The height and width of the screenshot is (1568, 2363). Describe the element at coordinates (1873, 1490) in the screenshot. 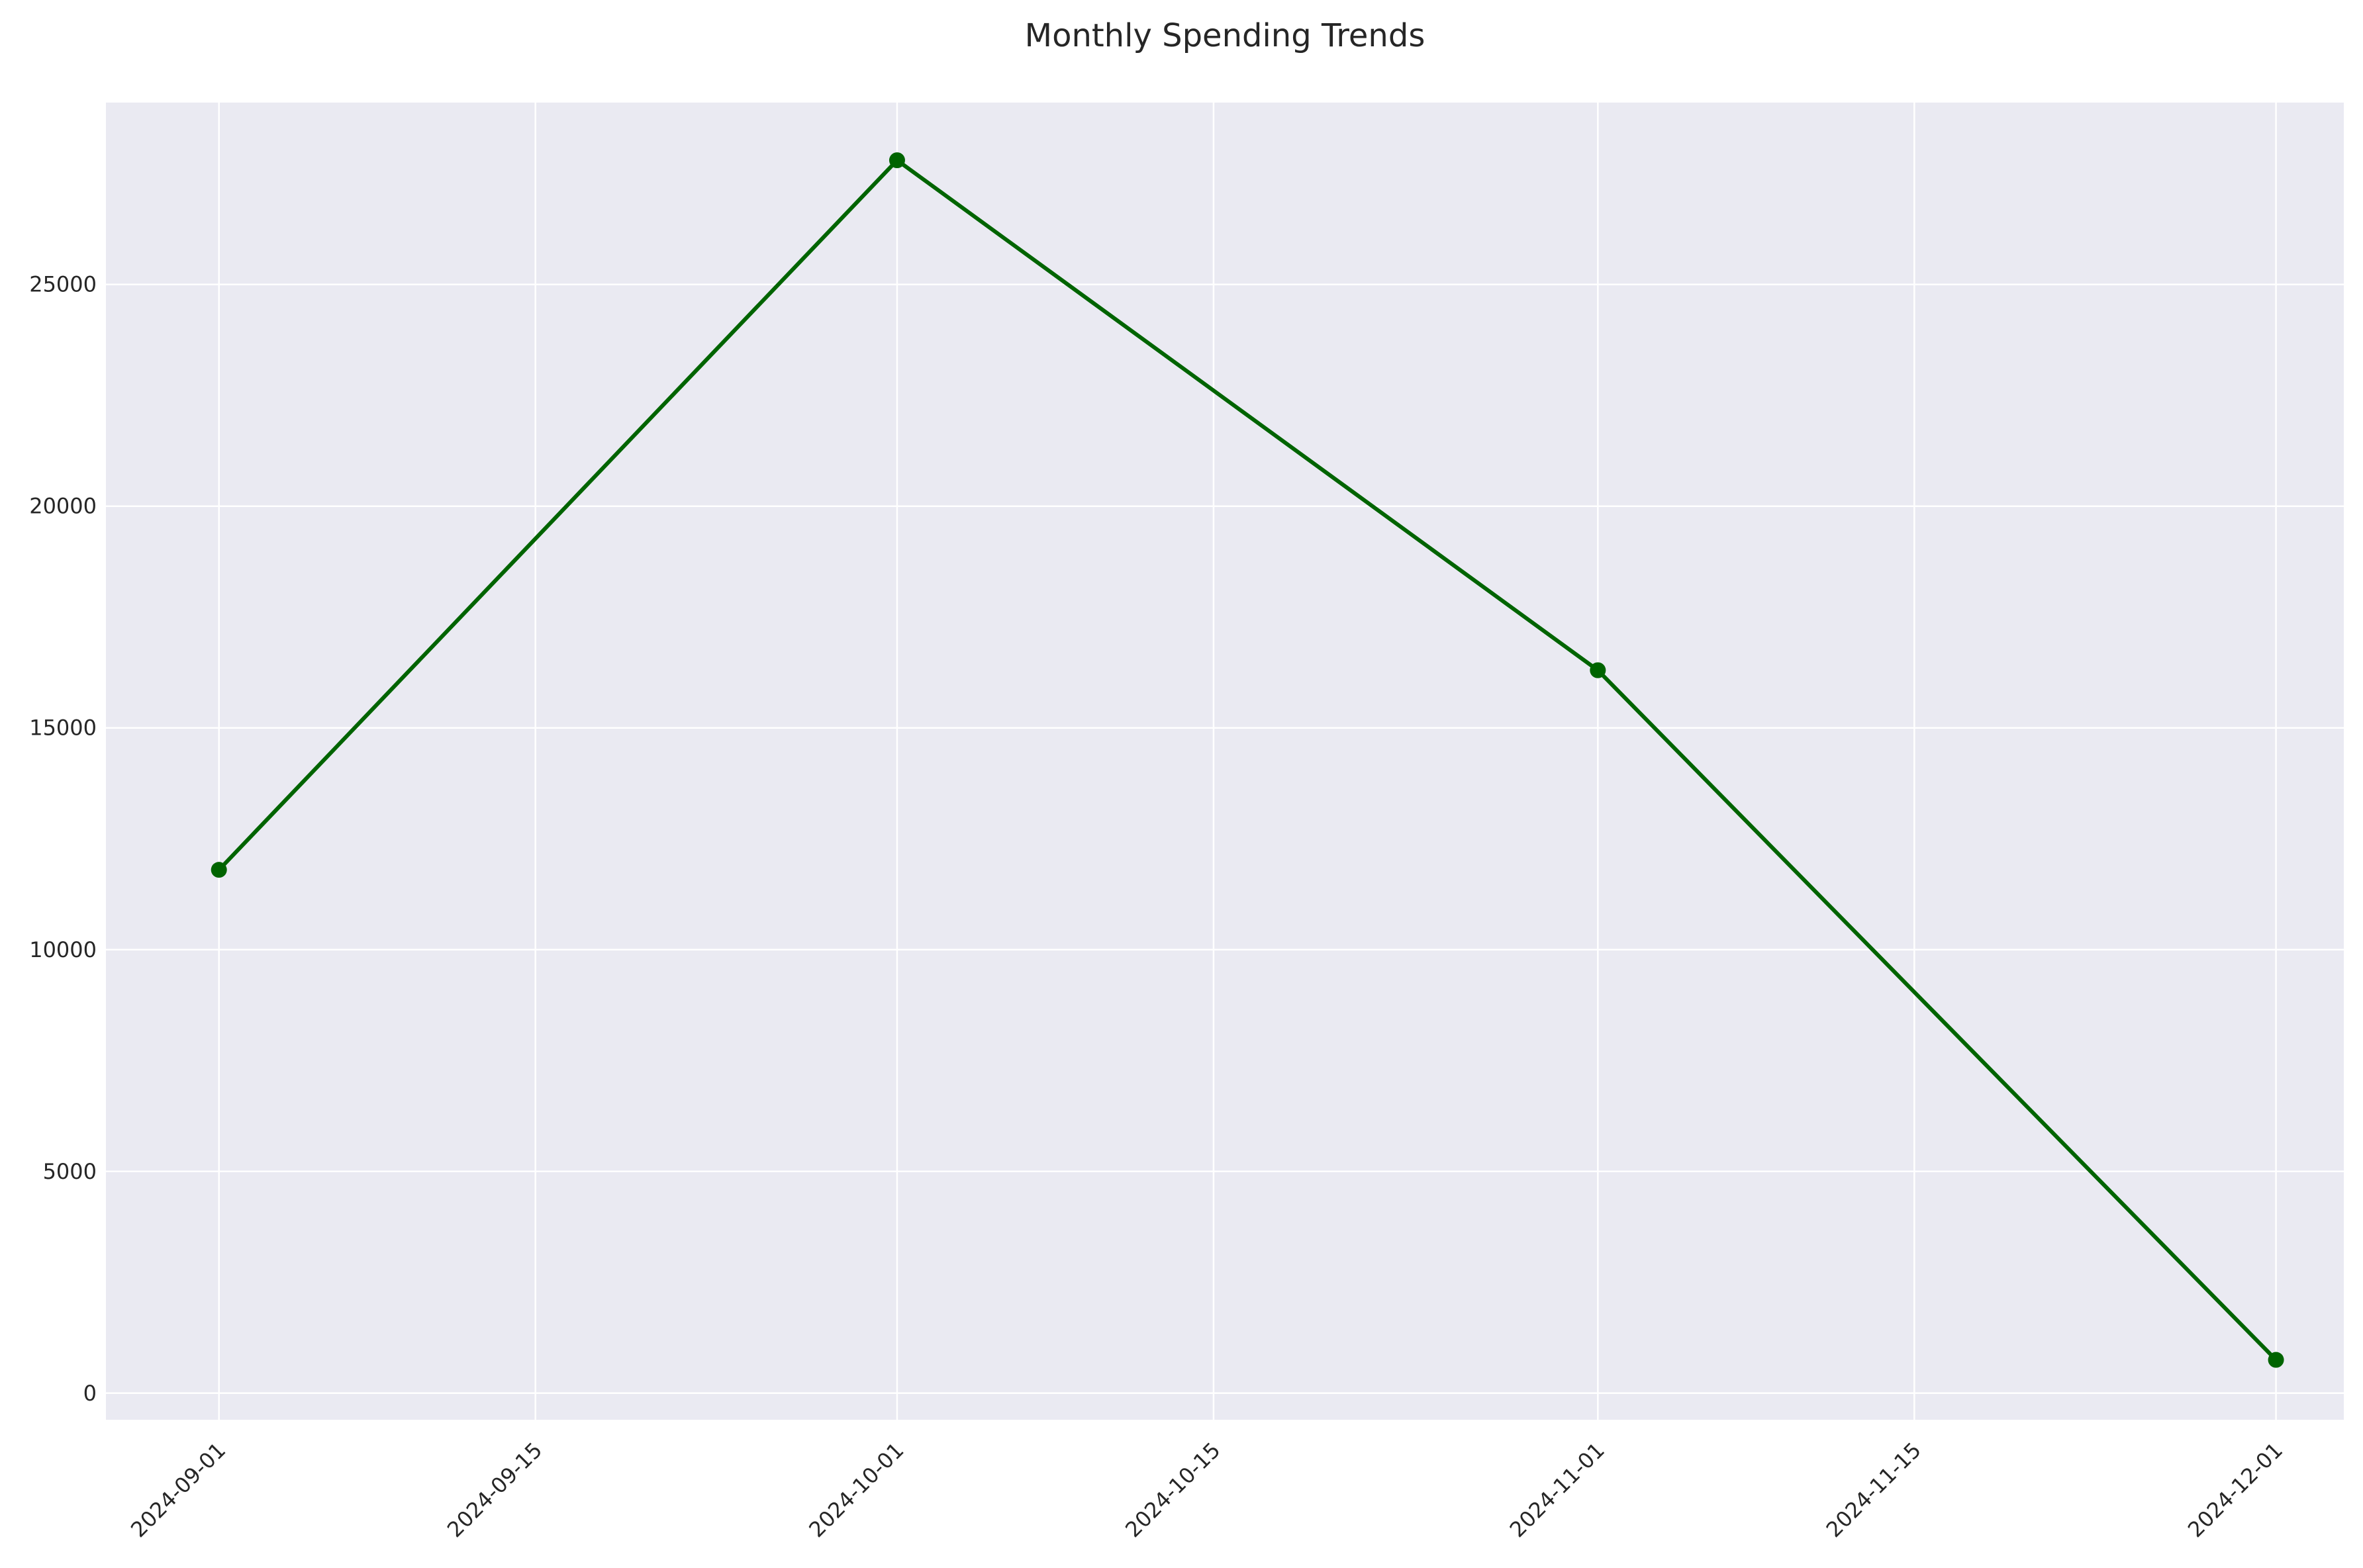

I see `x-tick-label: 2024-11-15` at that location.